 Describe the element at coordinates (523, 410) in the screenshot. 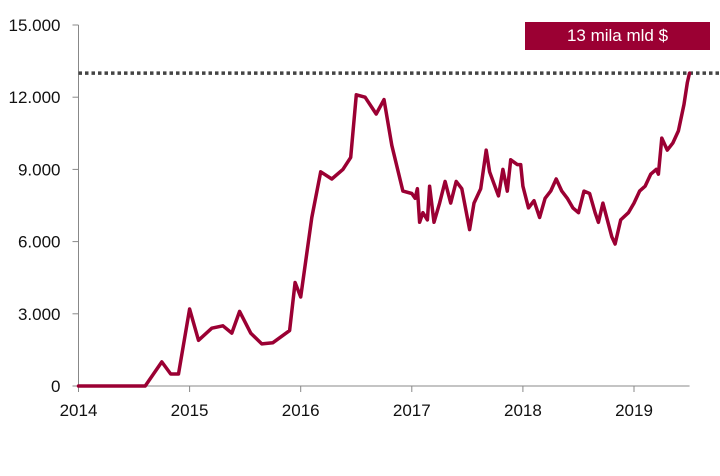

I see `x-tick-label: 2018` at that location.